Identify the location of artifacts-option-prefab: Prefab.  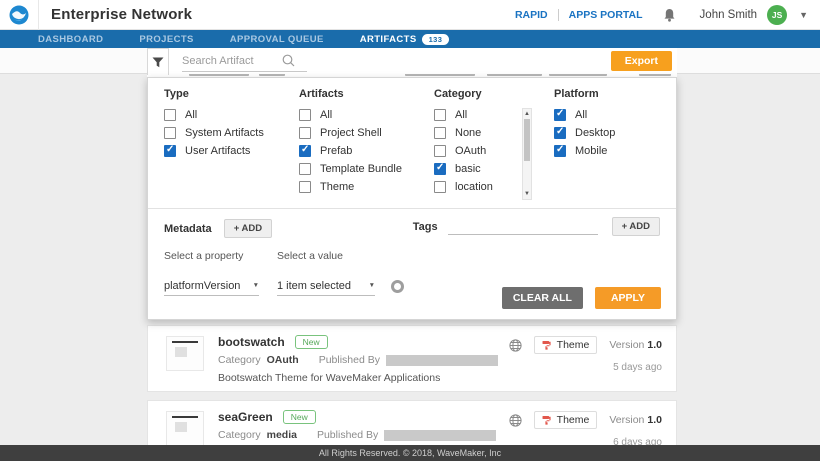
(350, 150).